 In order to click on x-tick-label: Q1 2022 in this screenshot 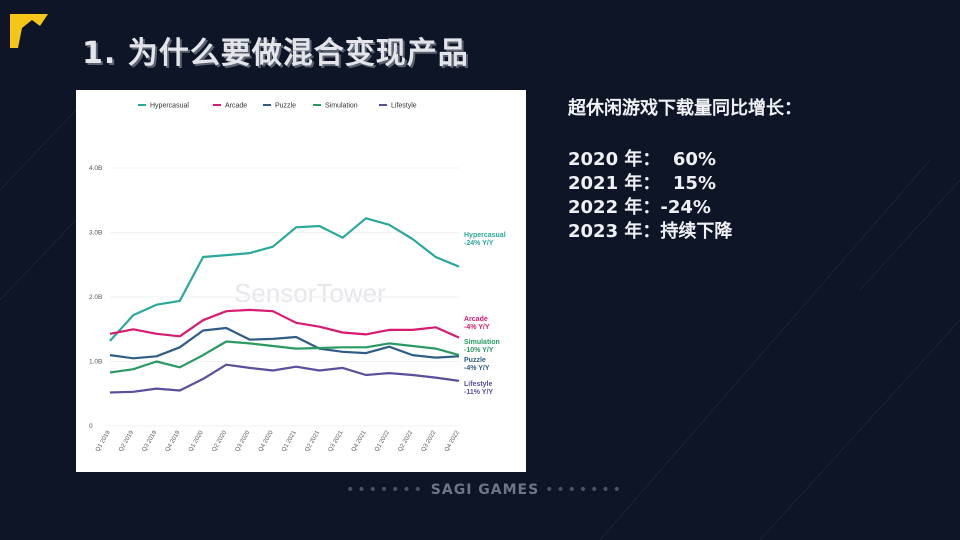, I will do `click(382, 441)`.